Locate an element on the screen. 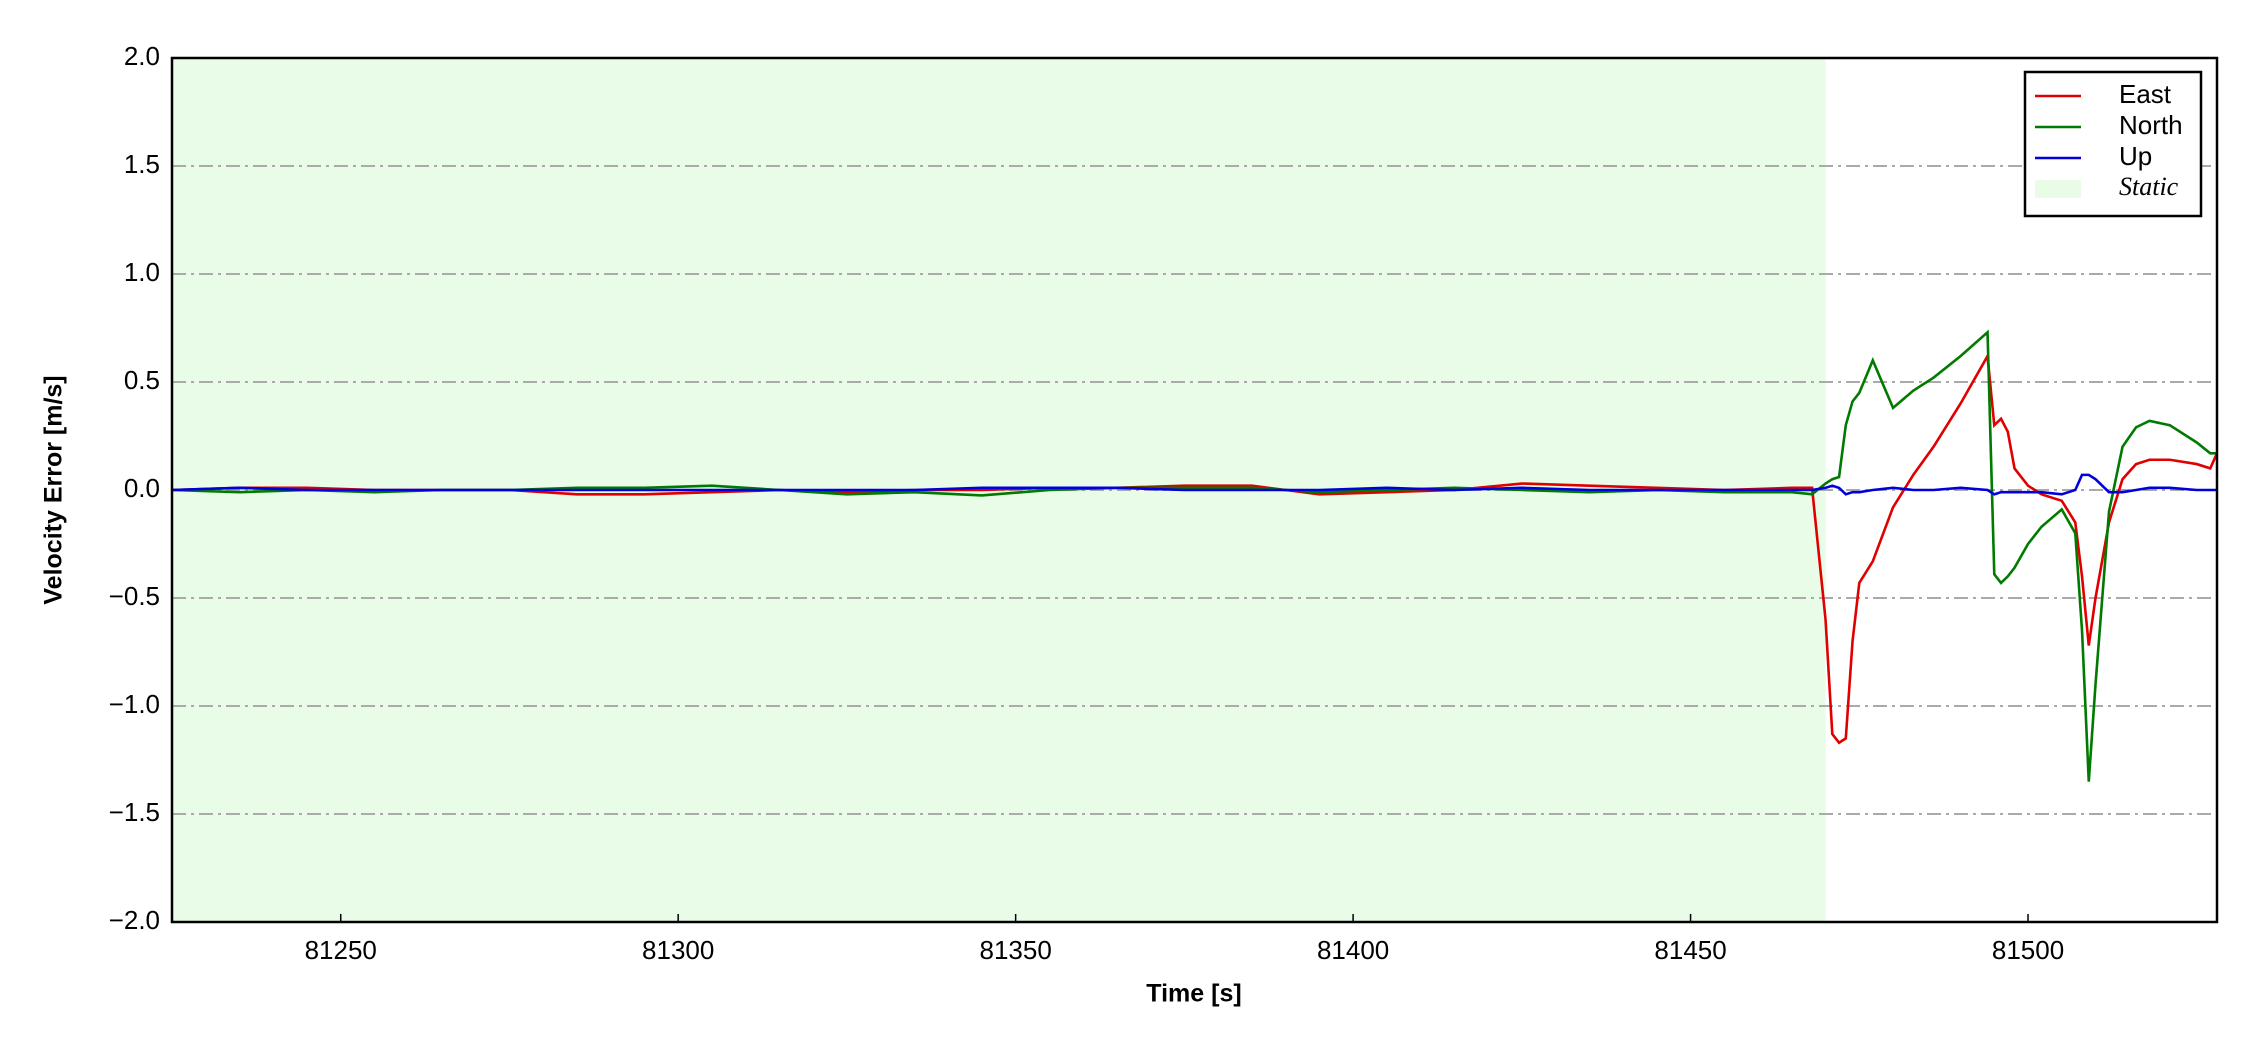 This screenshot has height=1050, width=2250. x-tick-label: 81450 is located at coordinates (1690, 950).